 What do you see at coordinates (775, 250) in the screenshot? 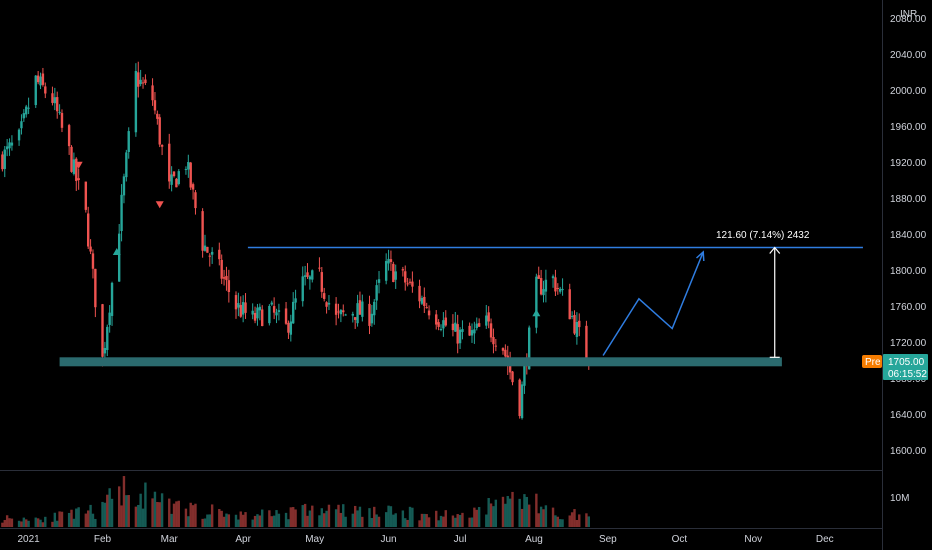
I see `measure-arrowhead` at bounding box center [775, 250].